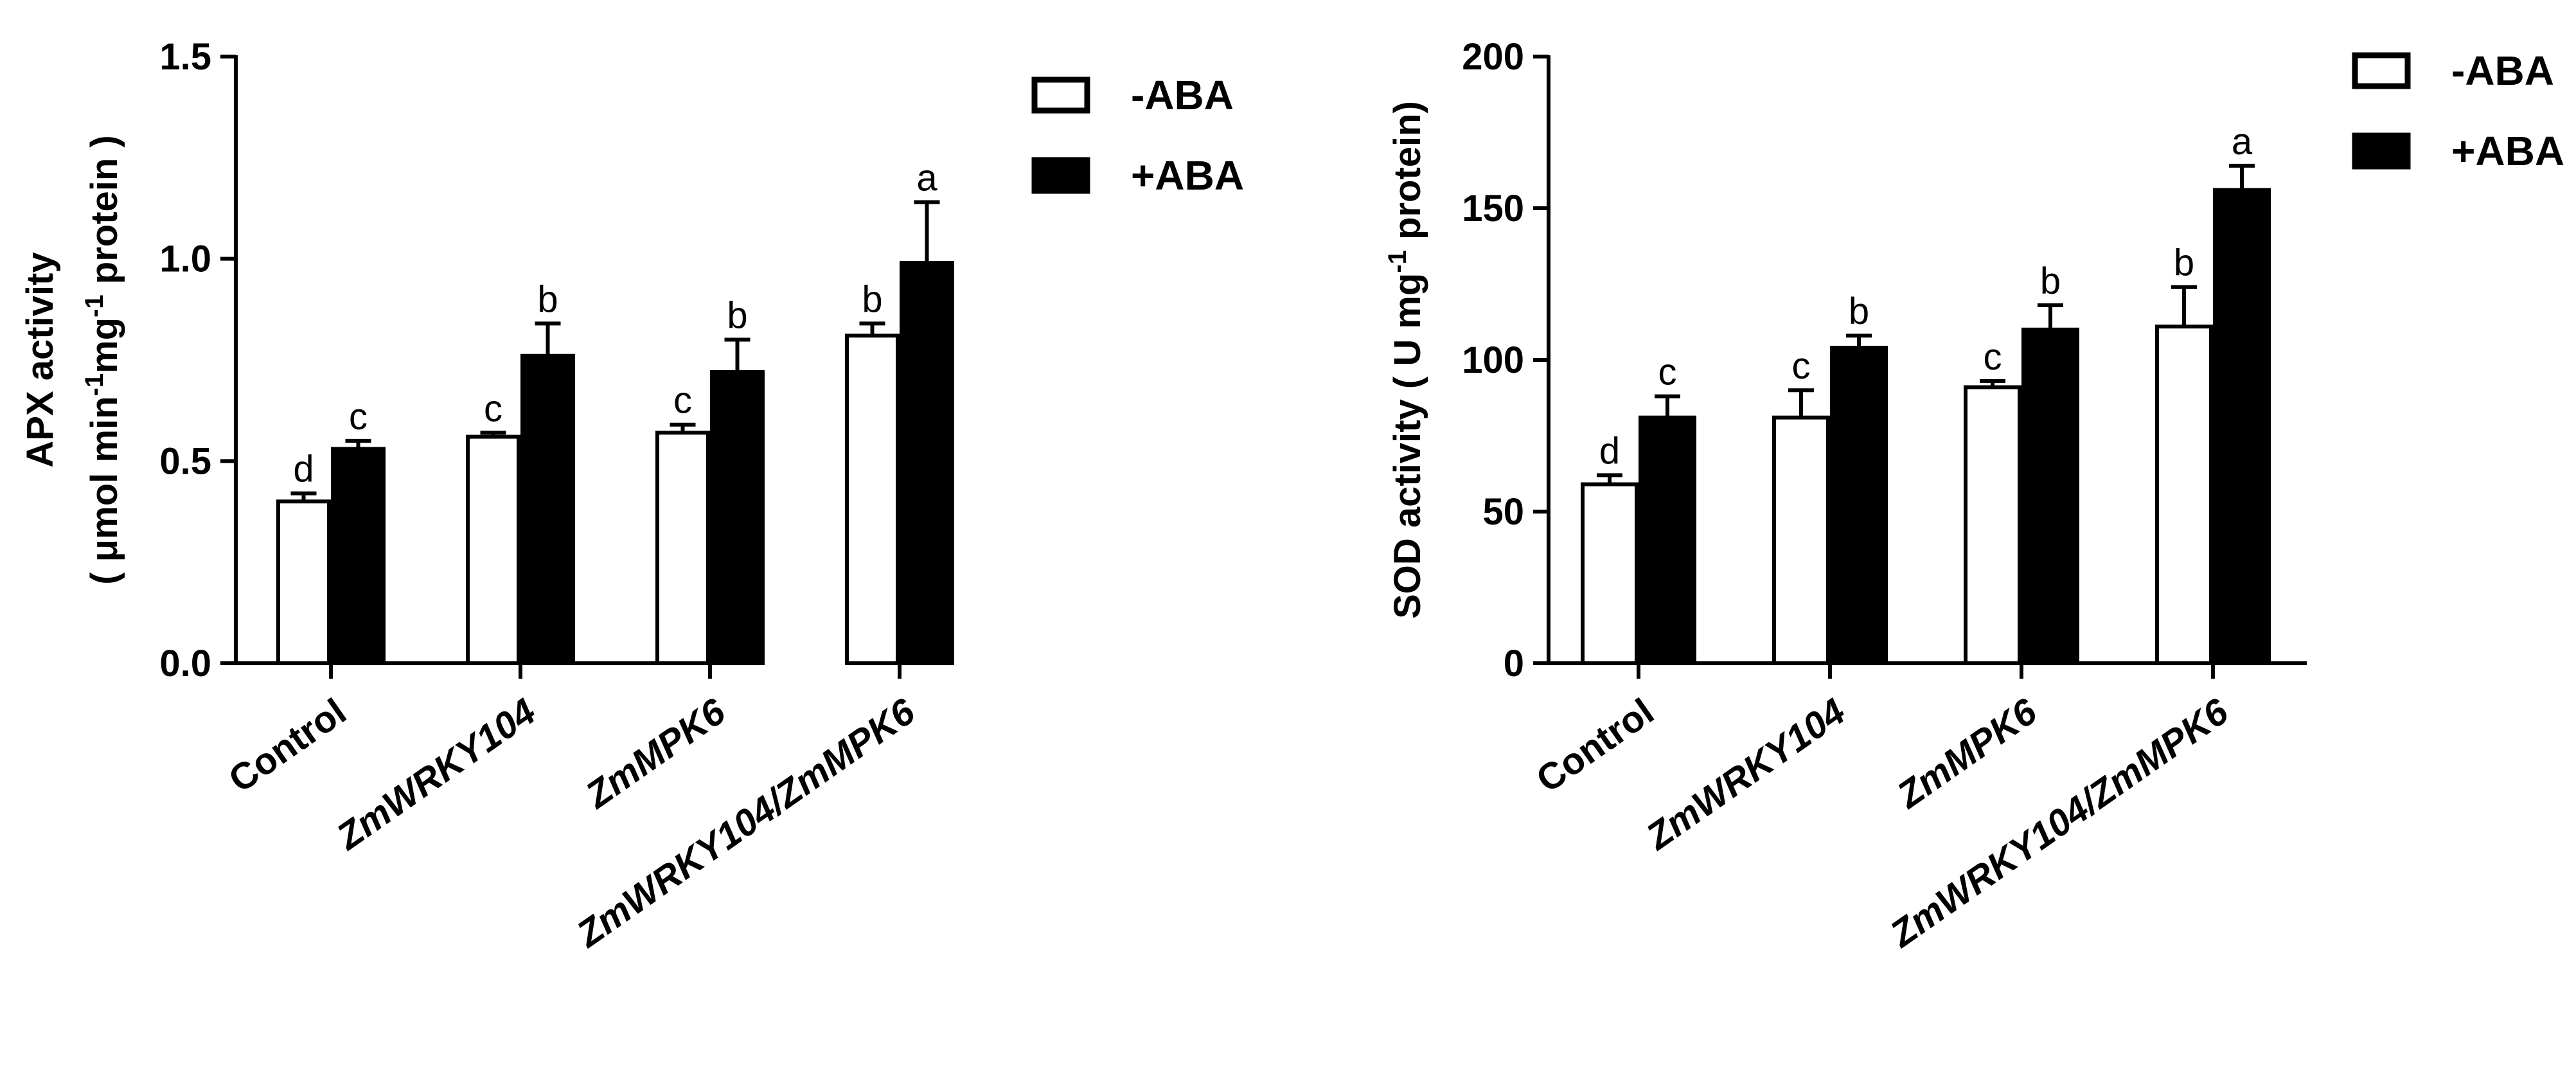  Describe the element at coordinates (40, 359) in the screenshot. I see `y-axis-label: APX activity` at that location.